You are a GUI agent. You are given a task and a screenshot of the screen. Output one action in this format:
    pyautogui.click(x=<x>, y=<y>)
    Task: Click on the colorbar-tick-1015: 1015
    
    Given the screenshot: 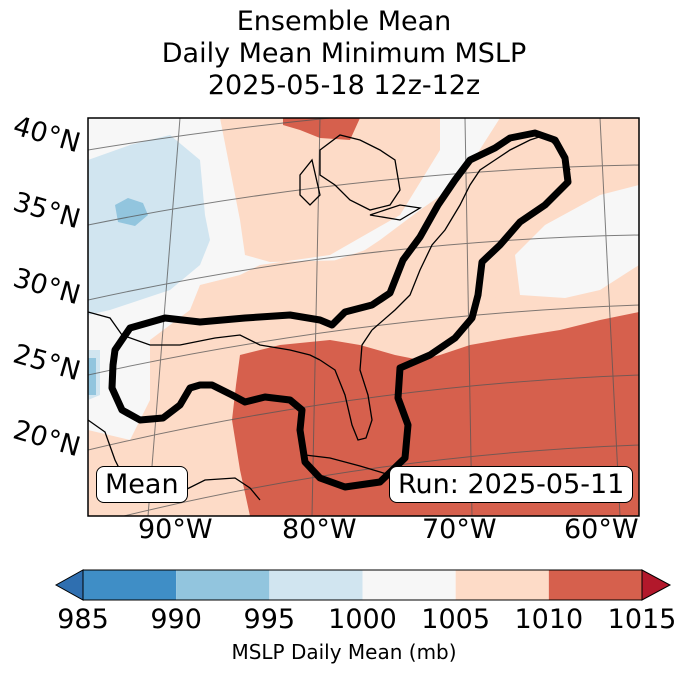 What is the action you would take?
    pyautogui.click(x=642, y=619)
    